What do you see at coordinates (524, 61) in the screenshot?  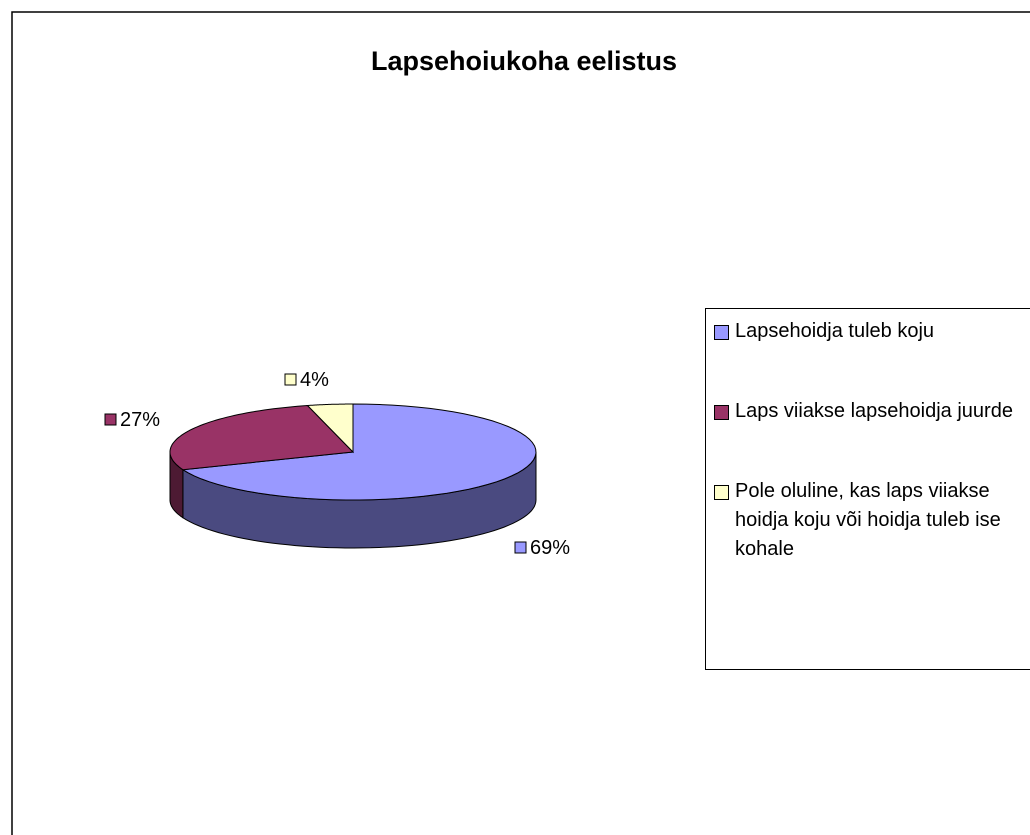 I see `chart-title: Lapsehoiukoha eelistus` at bounding box center [524, 61].